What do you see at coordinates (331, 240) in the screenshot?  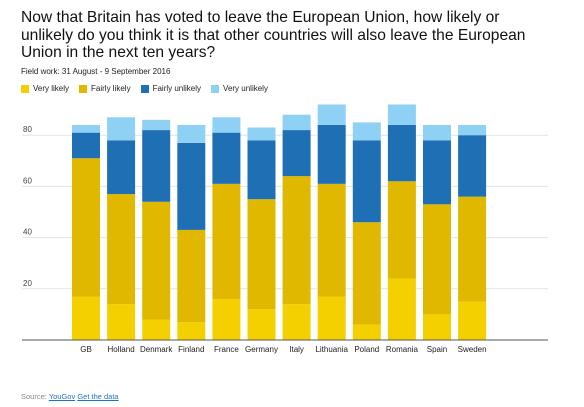 I see `bar-lithuania-fairly-likely` at bounding box center [331, 240].